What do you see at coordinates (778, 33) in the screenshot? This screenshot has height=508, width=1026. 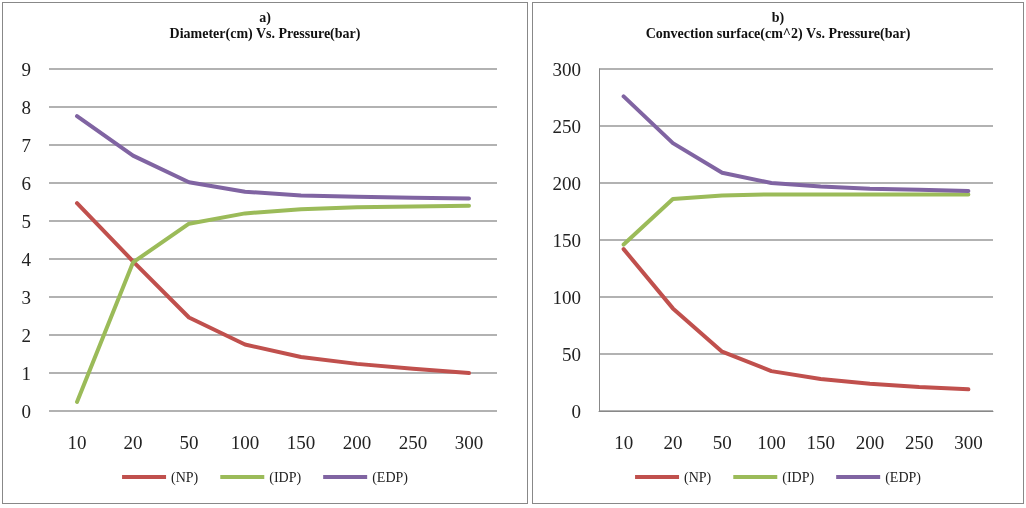 I see `chart-subtitle: Convection surface(cm^2) Vs. Pressure(bar)` at bounding box center [778, 33].